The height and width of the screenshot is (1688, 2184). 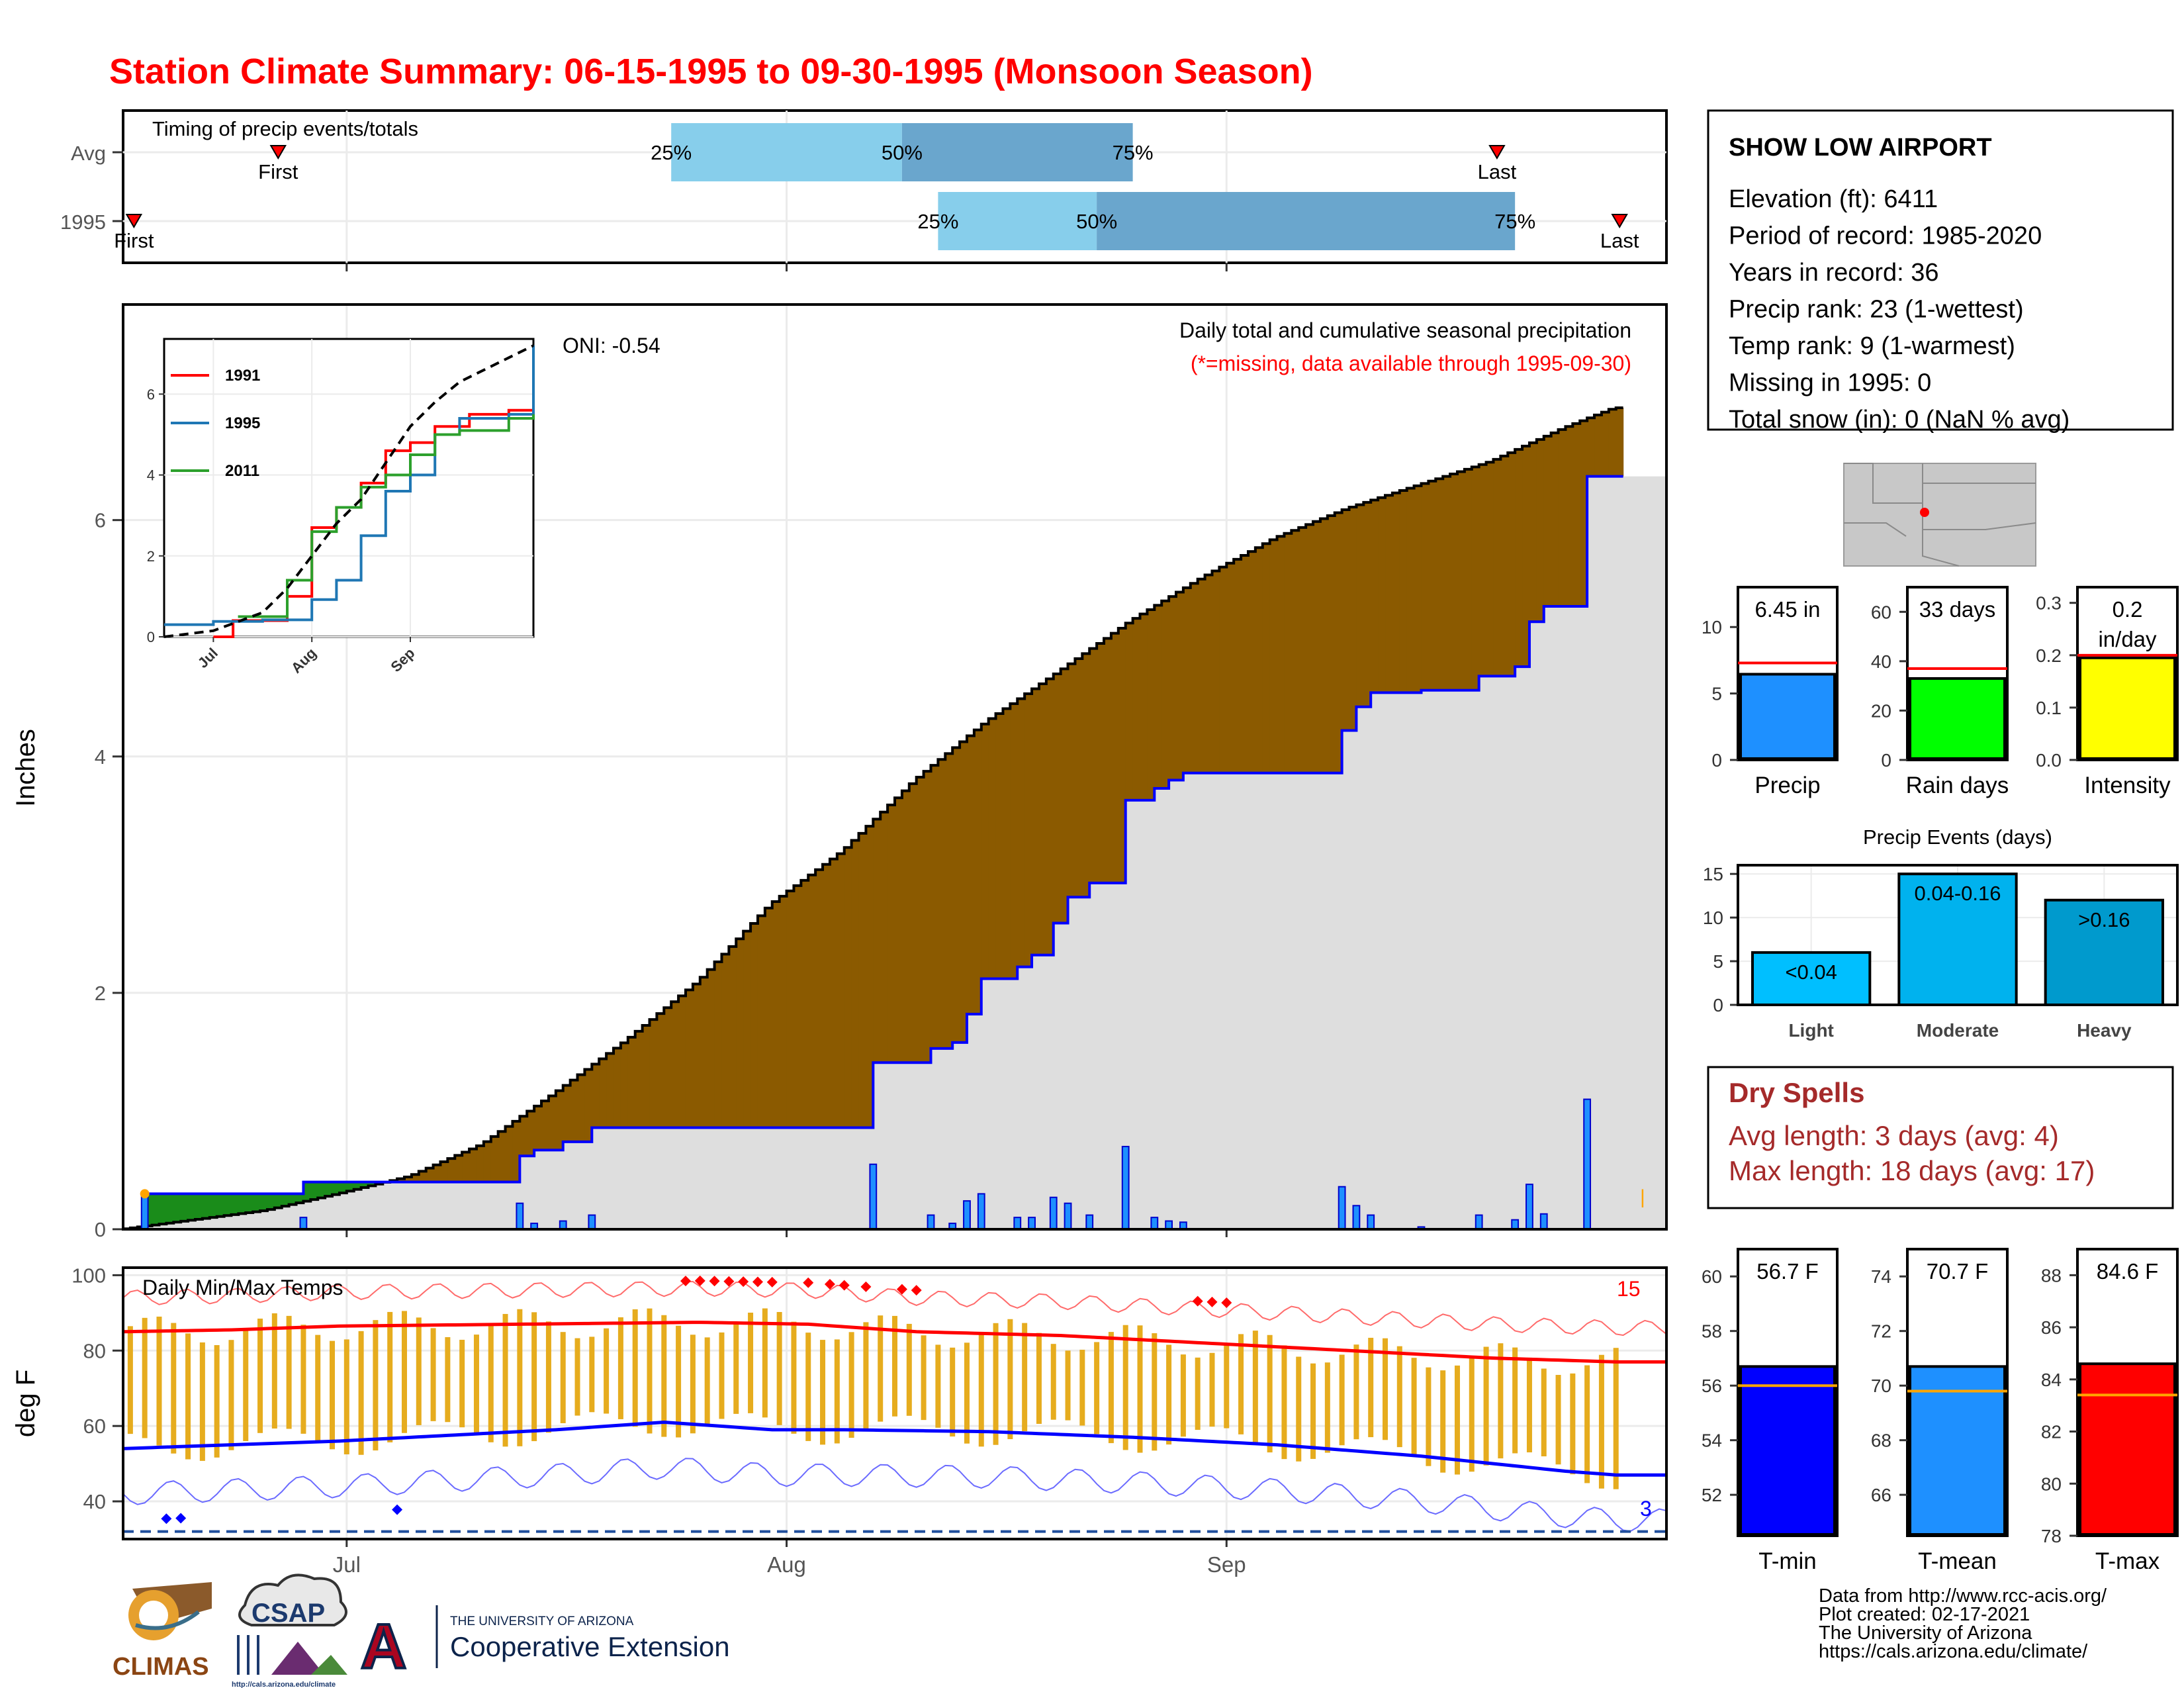 I want to click on mini-chart-bar, so click(x=1787, y=1450).